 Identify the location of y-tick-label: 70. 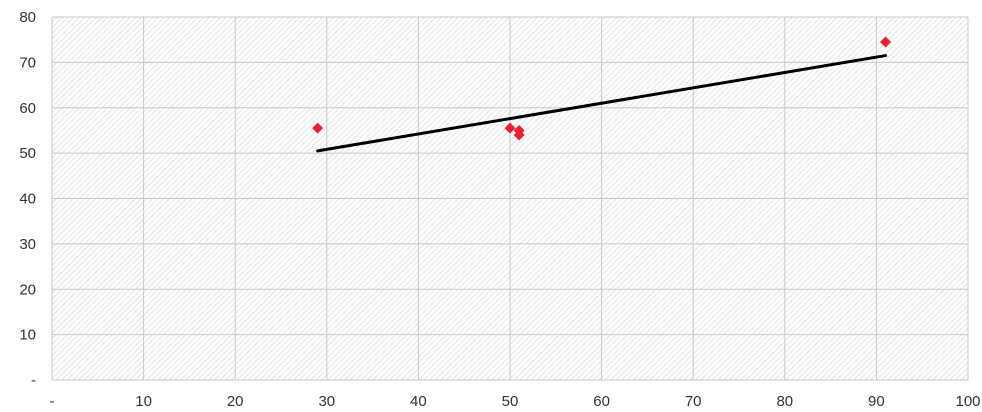
(27, 62).